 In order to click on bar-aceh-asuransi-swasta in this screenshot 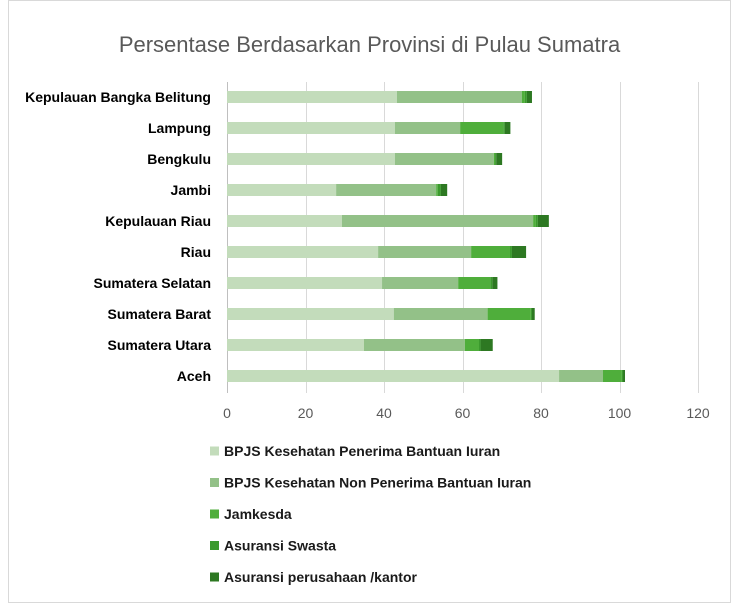, I will do `click(622, 376)`.